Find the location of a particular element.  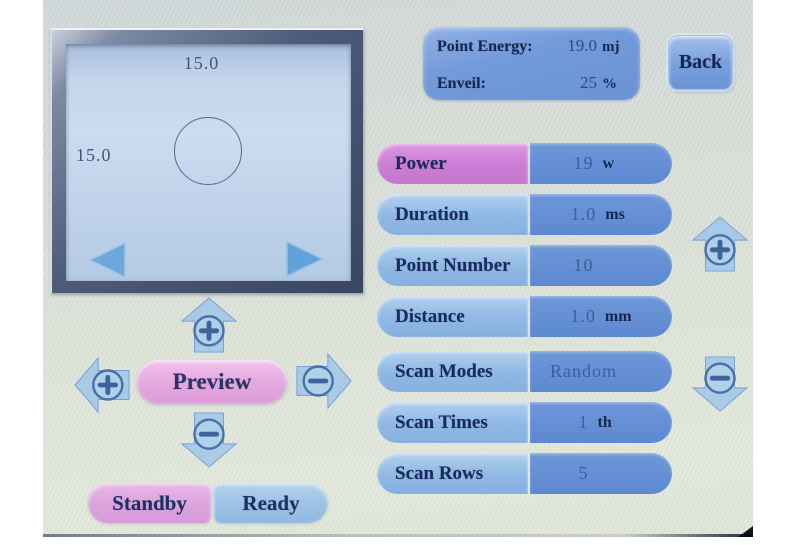

dimension-label-left: 15.0 is located at coordinates (94, 155).